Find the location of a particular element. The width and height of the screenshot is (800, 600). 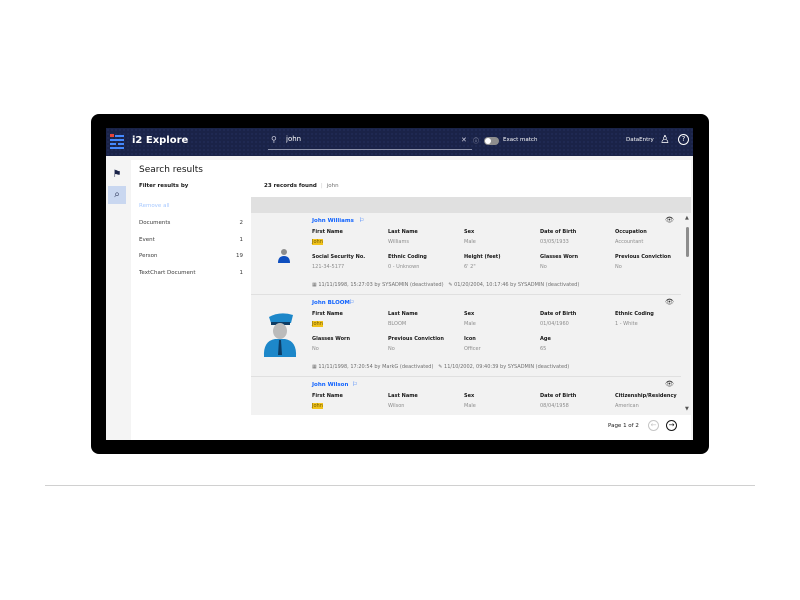

filter-item: Documents 2 is located at coordinates (191, 223).